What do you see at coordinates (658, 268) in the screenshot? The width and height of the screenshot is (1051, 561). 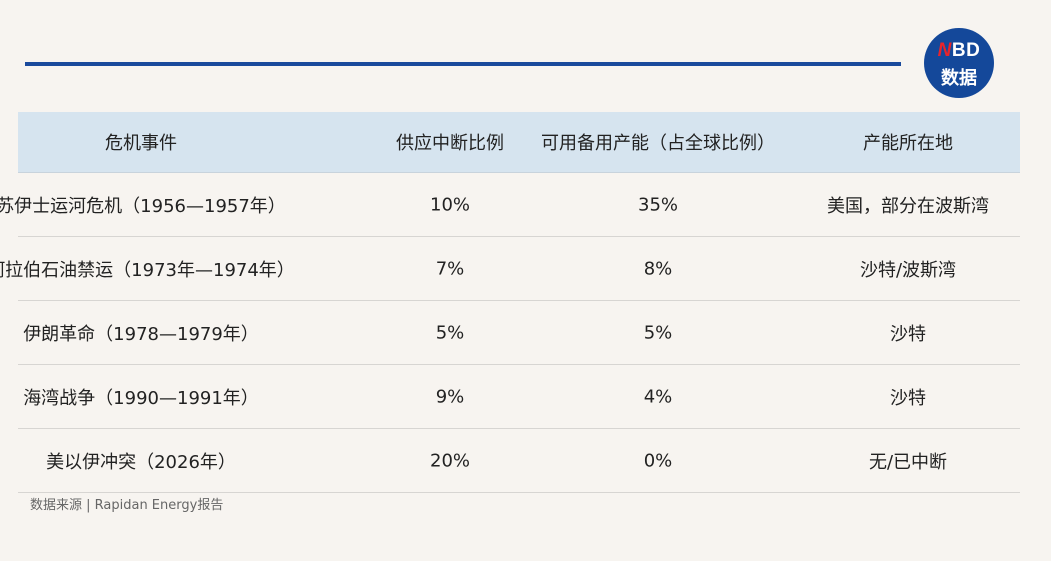 I see `table-cell: 8%` at bounding box center [658, 268].